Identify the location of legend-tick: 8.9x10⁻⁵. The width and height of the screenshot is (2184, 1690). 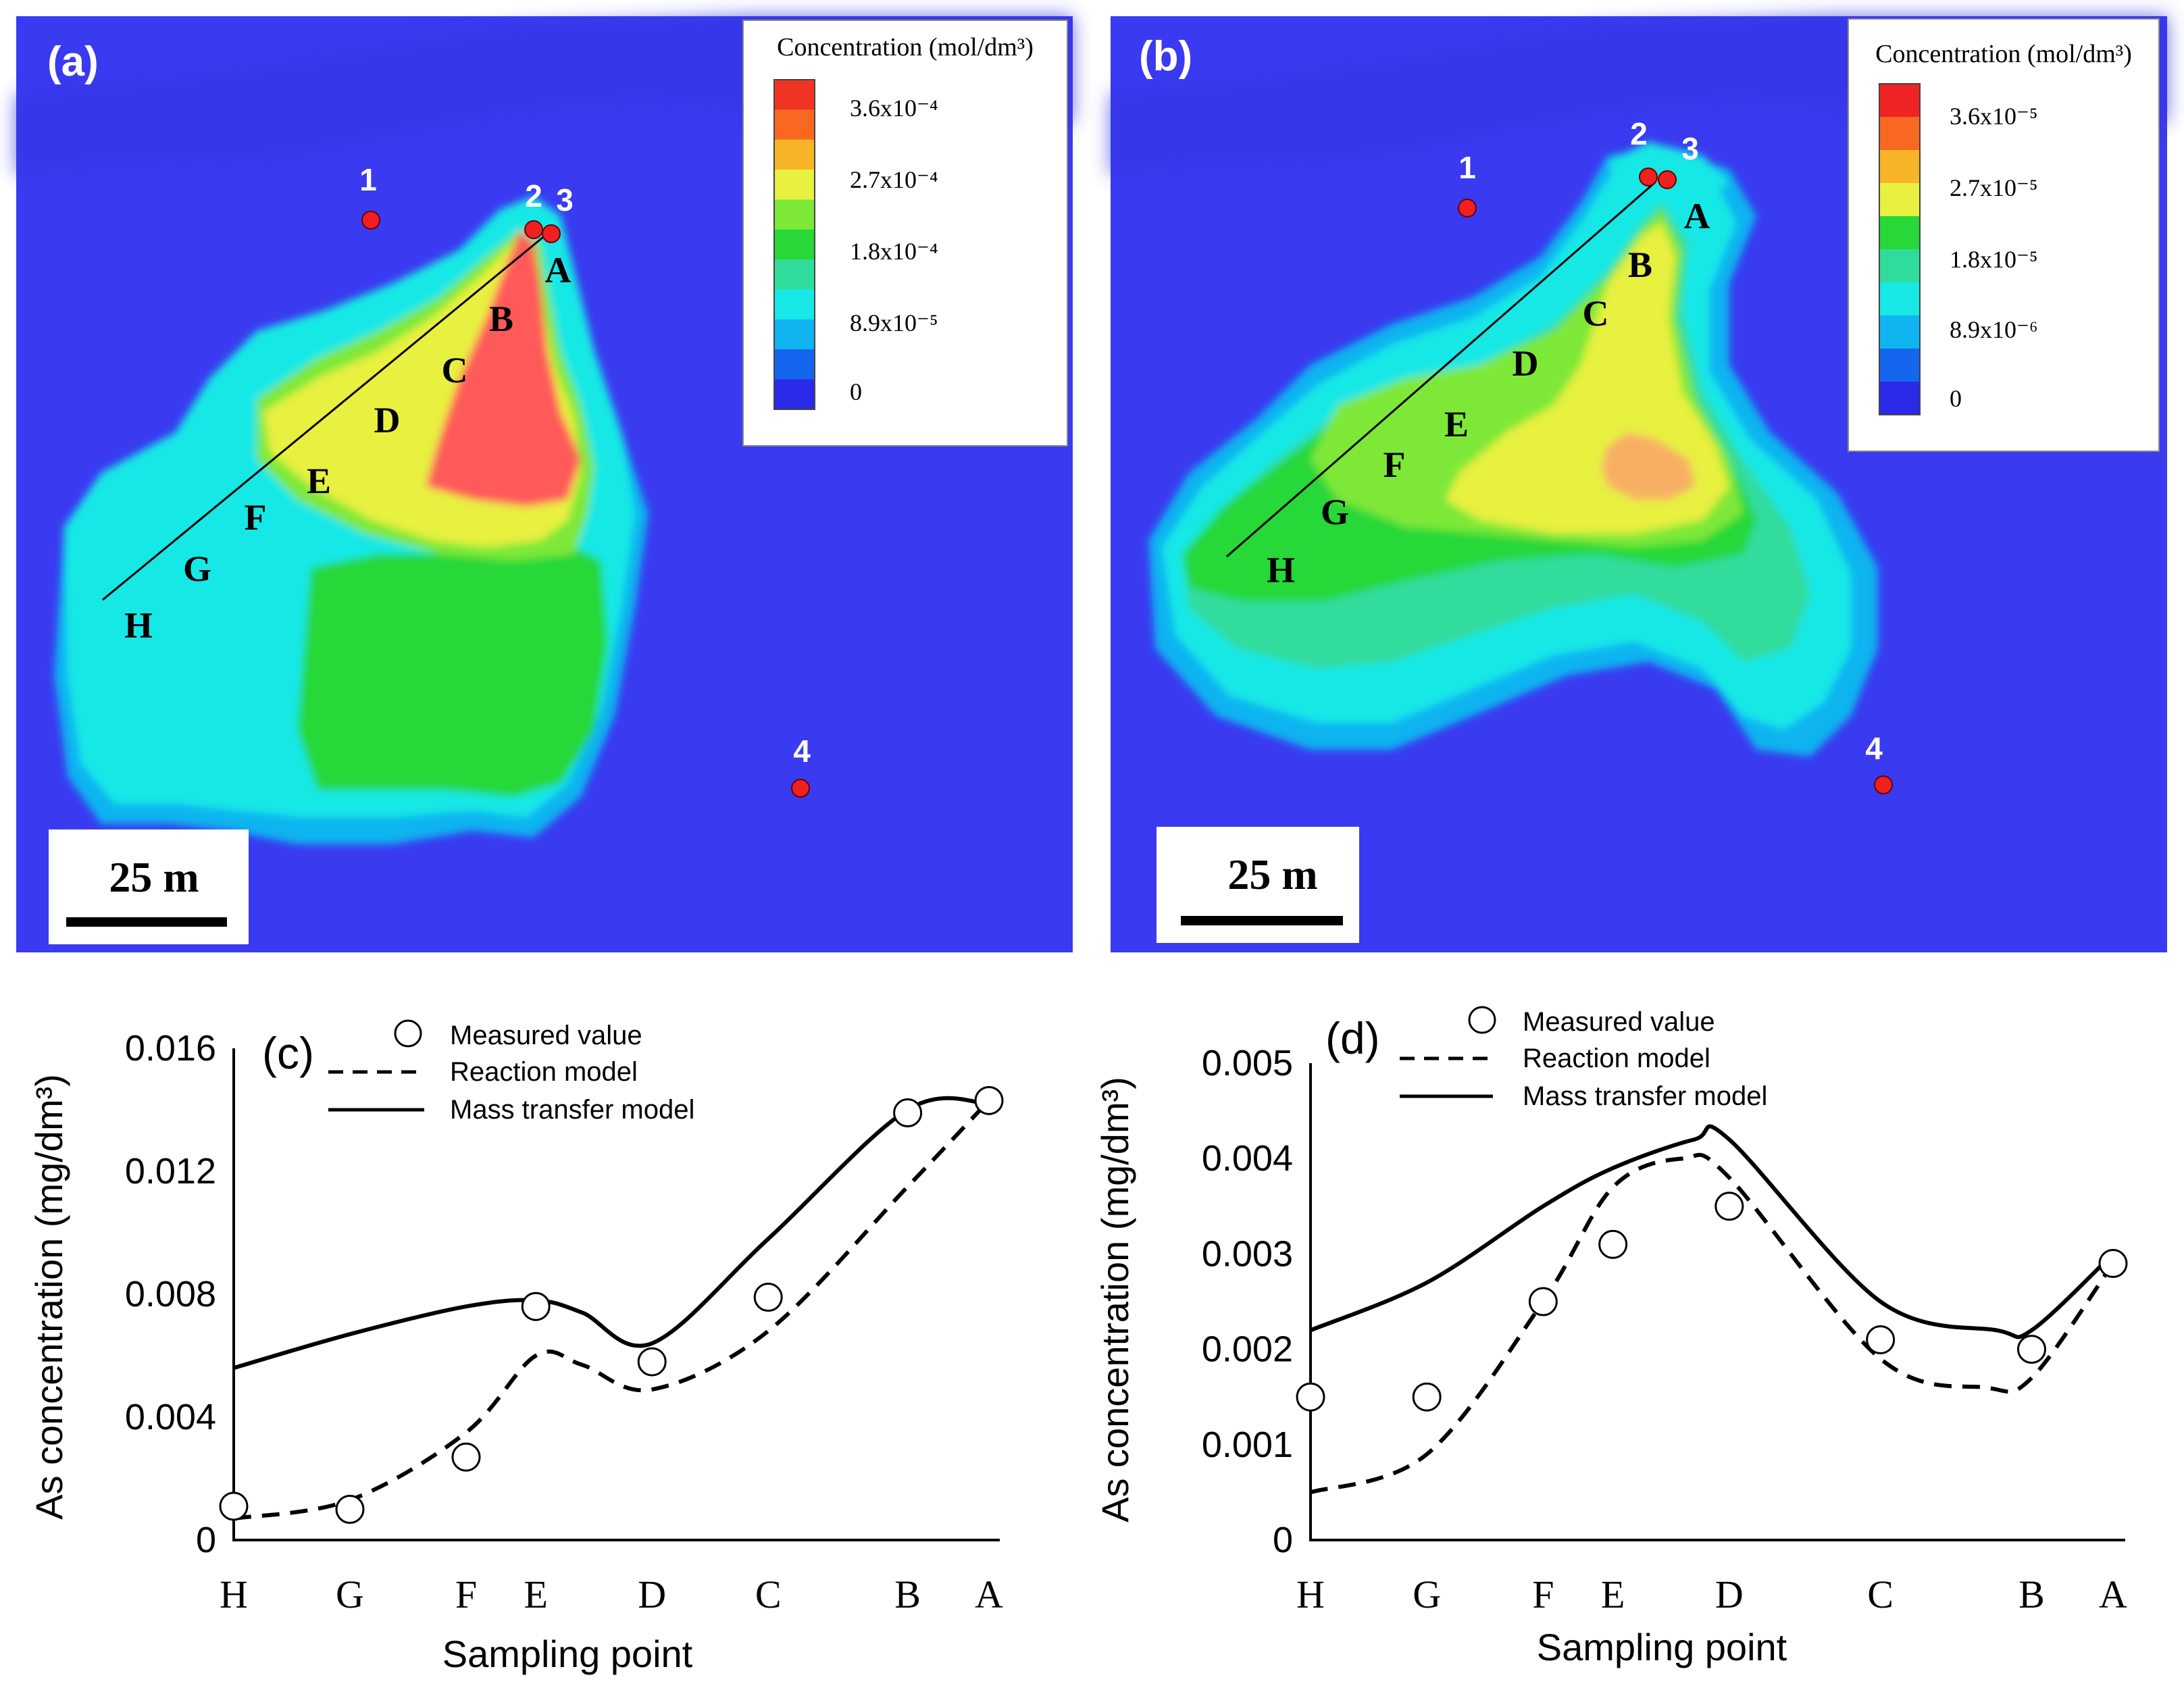
(894, 322).